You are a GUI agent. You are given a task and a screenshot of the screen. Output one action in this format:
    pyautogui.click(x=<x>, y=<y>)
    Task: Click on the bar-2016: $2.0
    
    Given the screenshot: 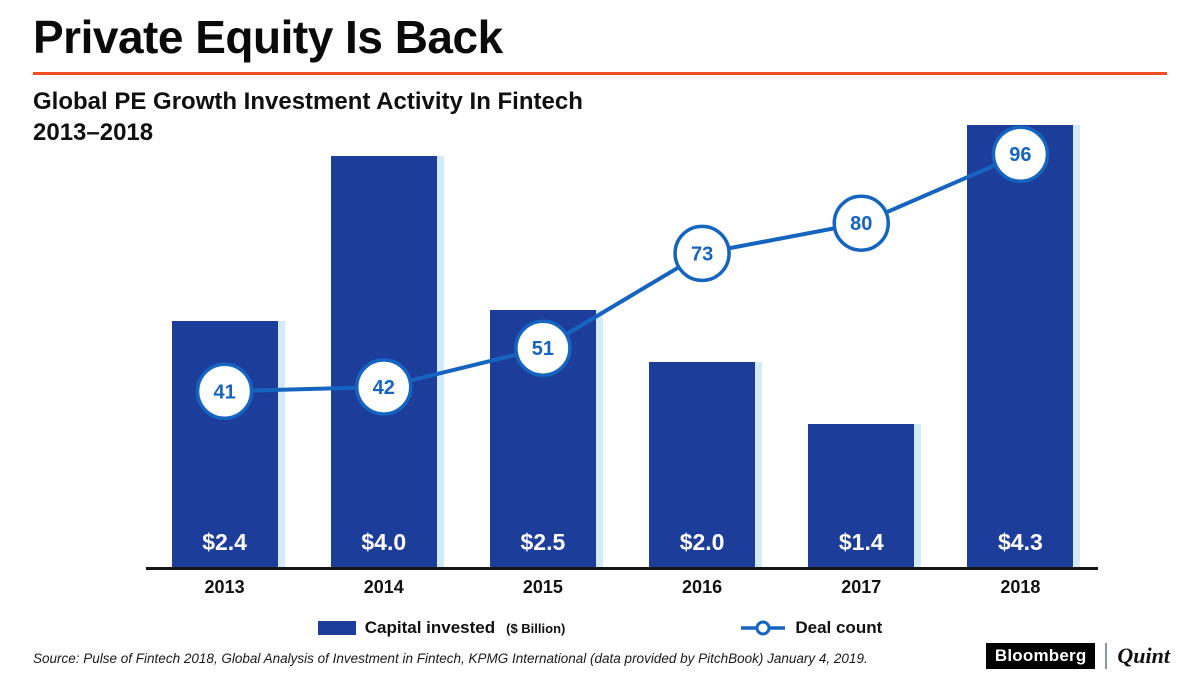 What is the action you would take?
    pyautogui.click(x=702, y=465)
    